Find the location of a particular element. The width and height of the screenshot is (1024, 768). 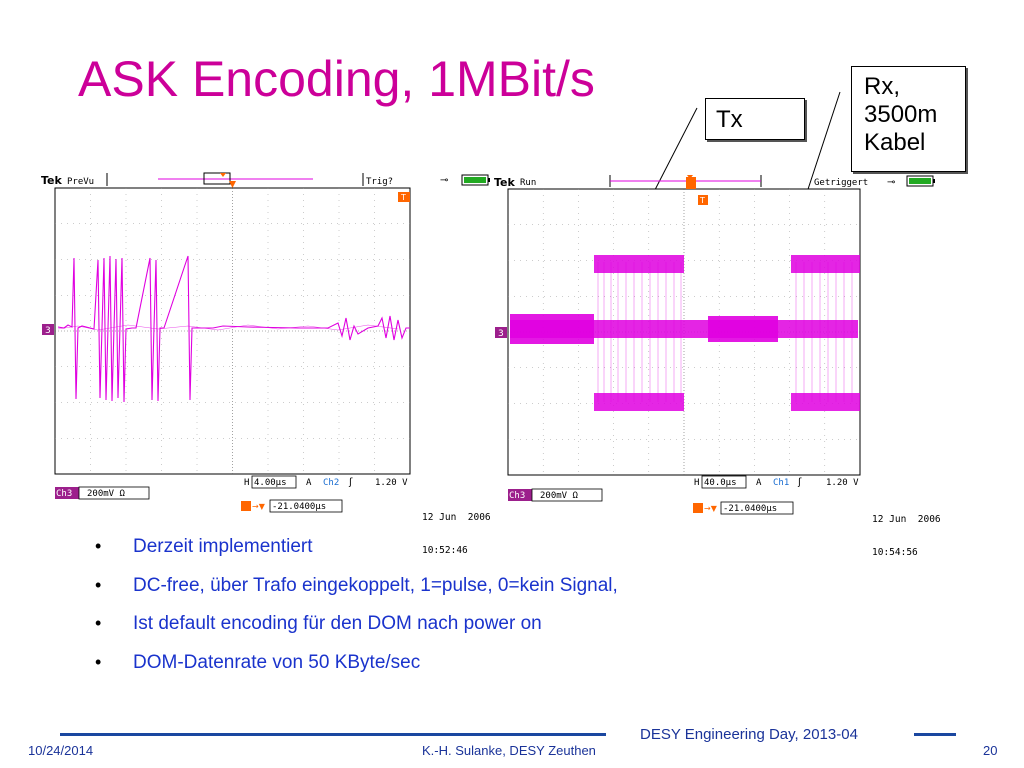

scope-right-time: 10:54:56 is located at coordinates (895, 552).